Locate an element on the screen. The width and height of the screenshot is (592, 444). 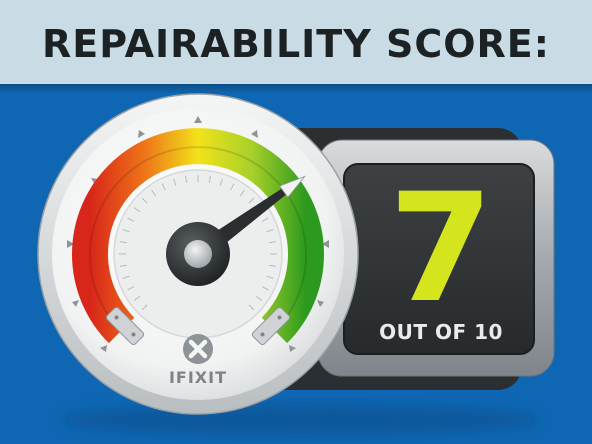
page-title: REPAIRABILITY SCORE: is located at coordinates (296, 44).